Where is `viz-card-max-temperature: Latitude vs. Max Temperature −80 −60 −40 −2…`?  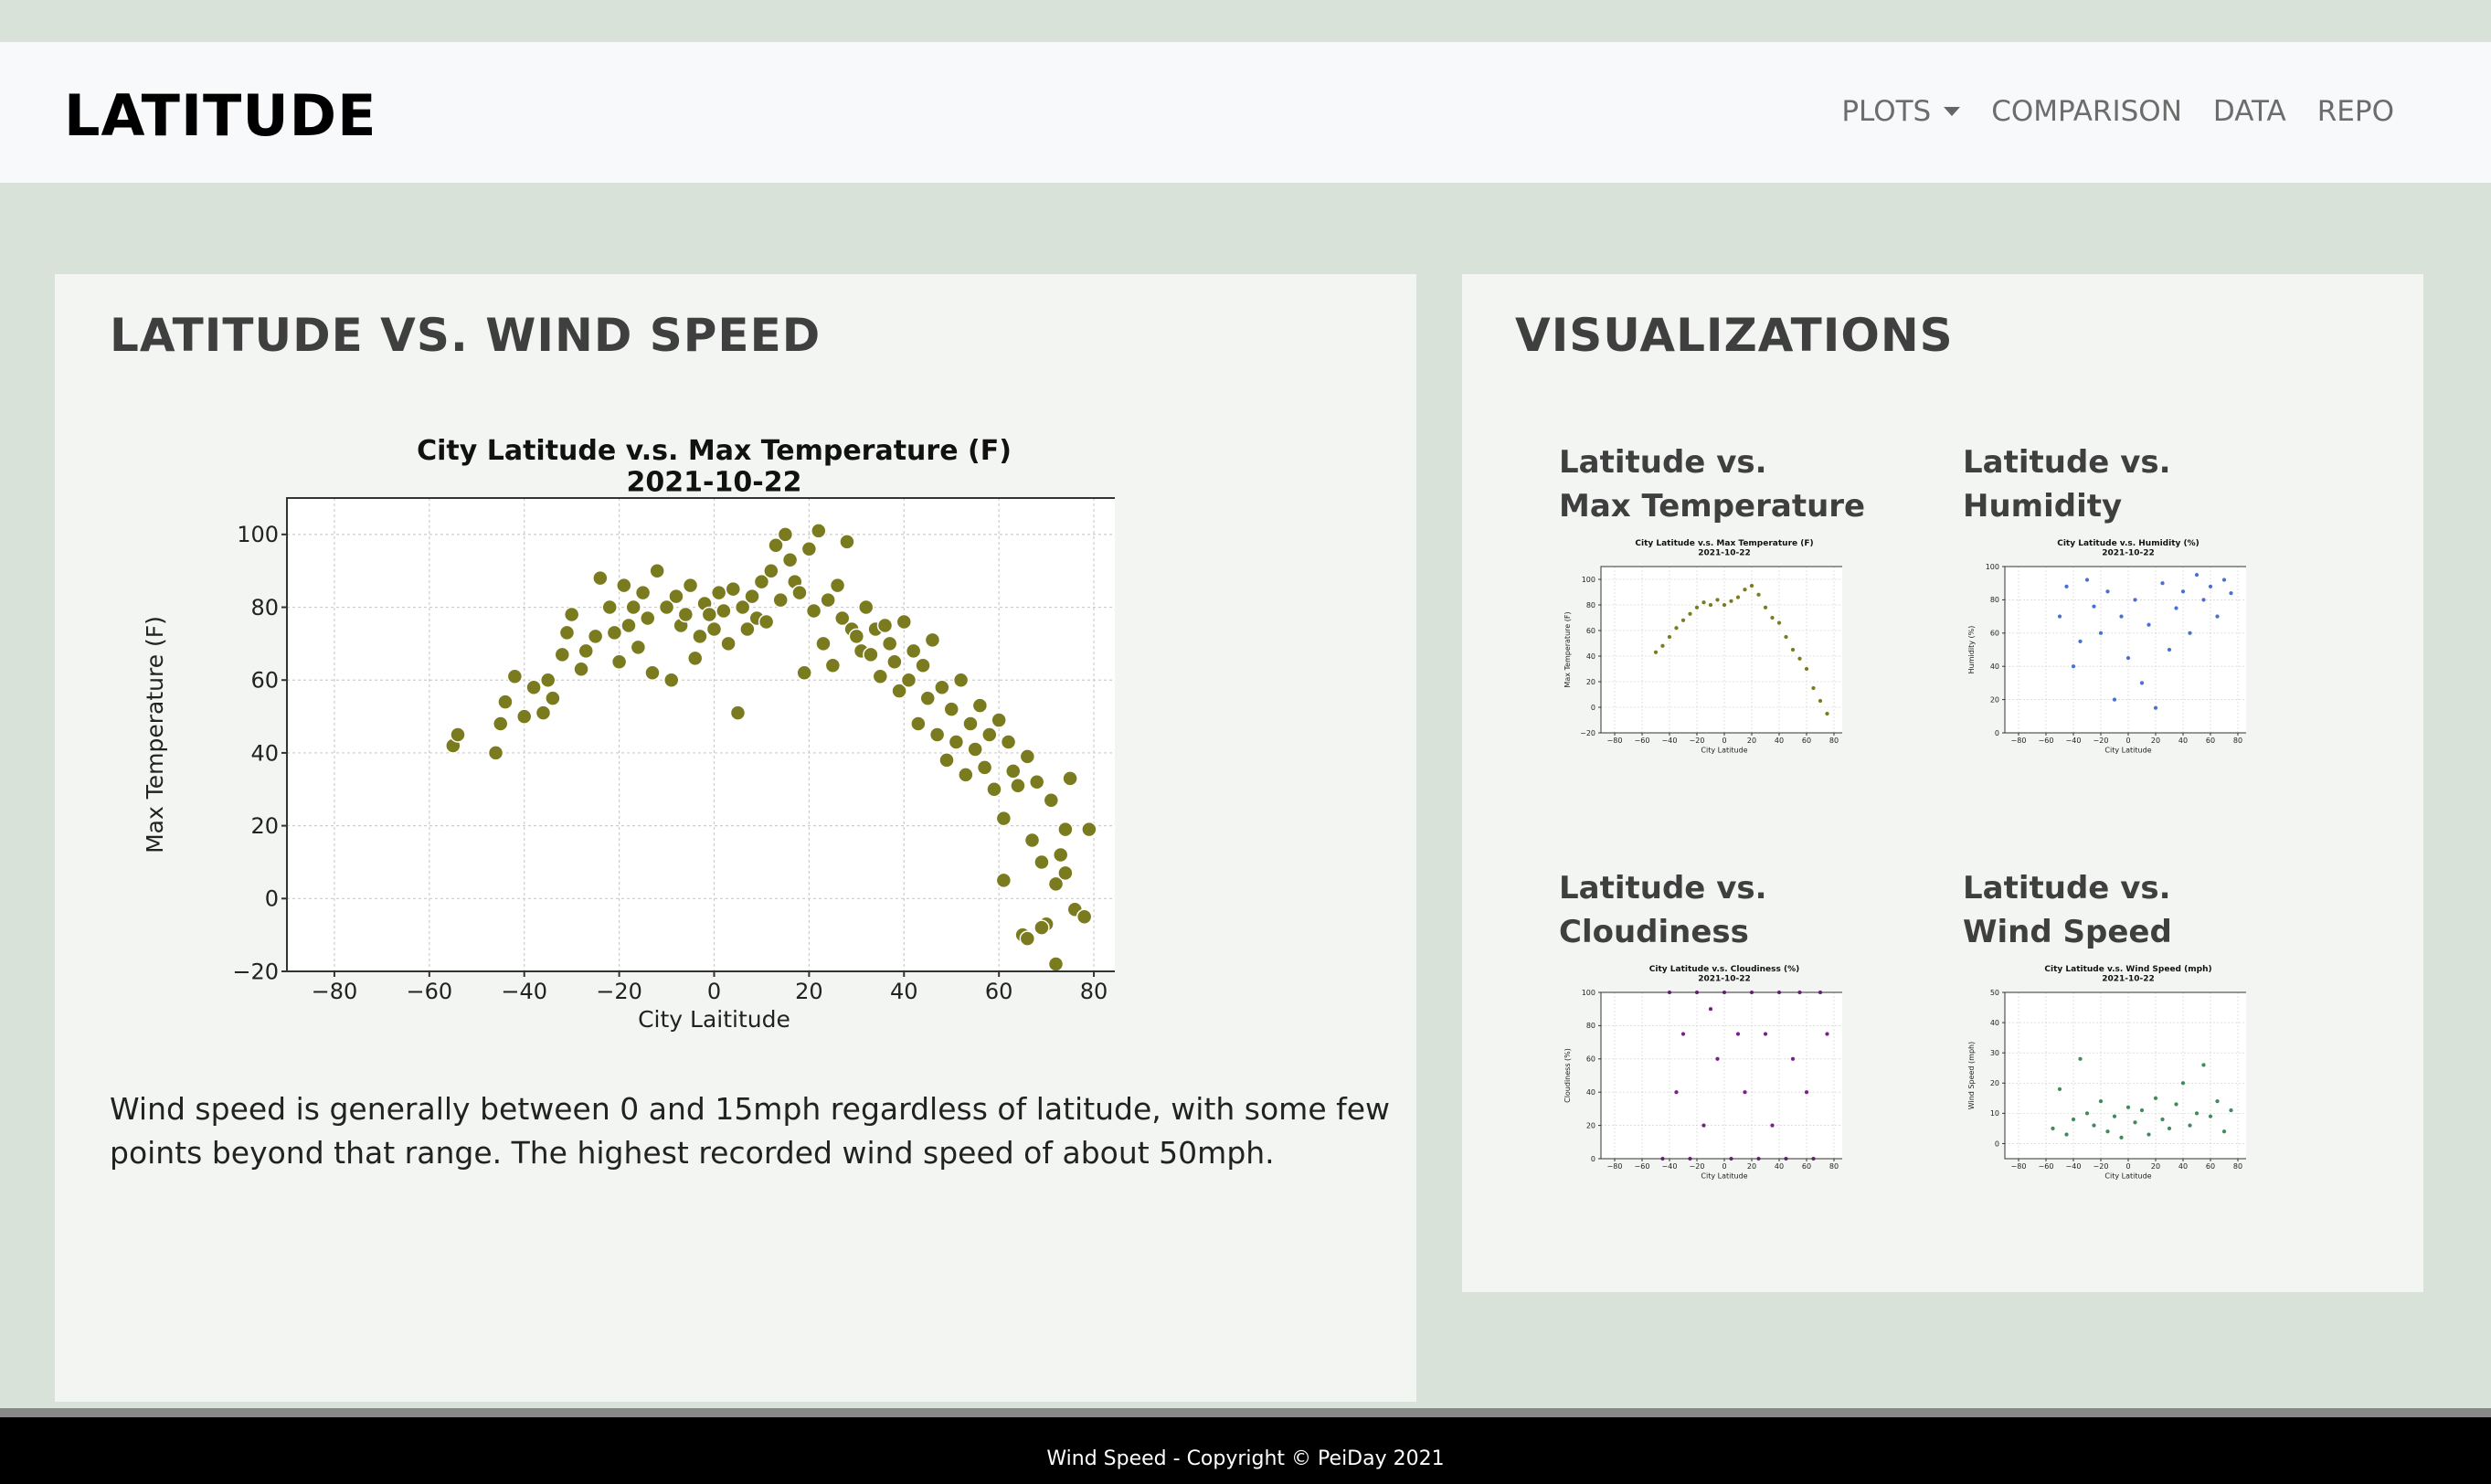
viz-card-max-temperature: Latitude vs. Max Temperature −80 −60 −40 −2… is located at coordinates (1723, 598).